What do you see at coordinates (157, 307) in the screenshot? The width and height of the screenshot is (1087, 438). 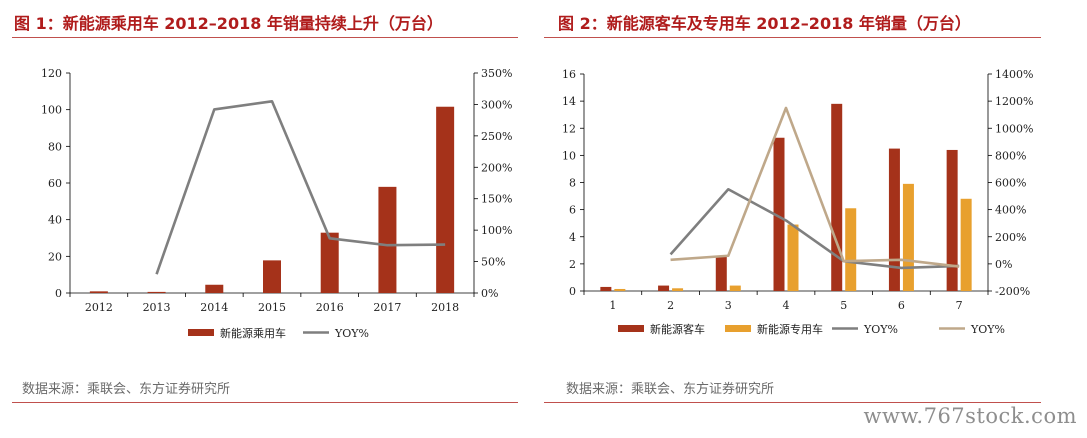 I see `x-tick-label: 2013` at bounding box center [157, 307].